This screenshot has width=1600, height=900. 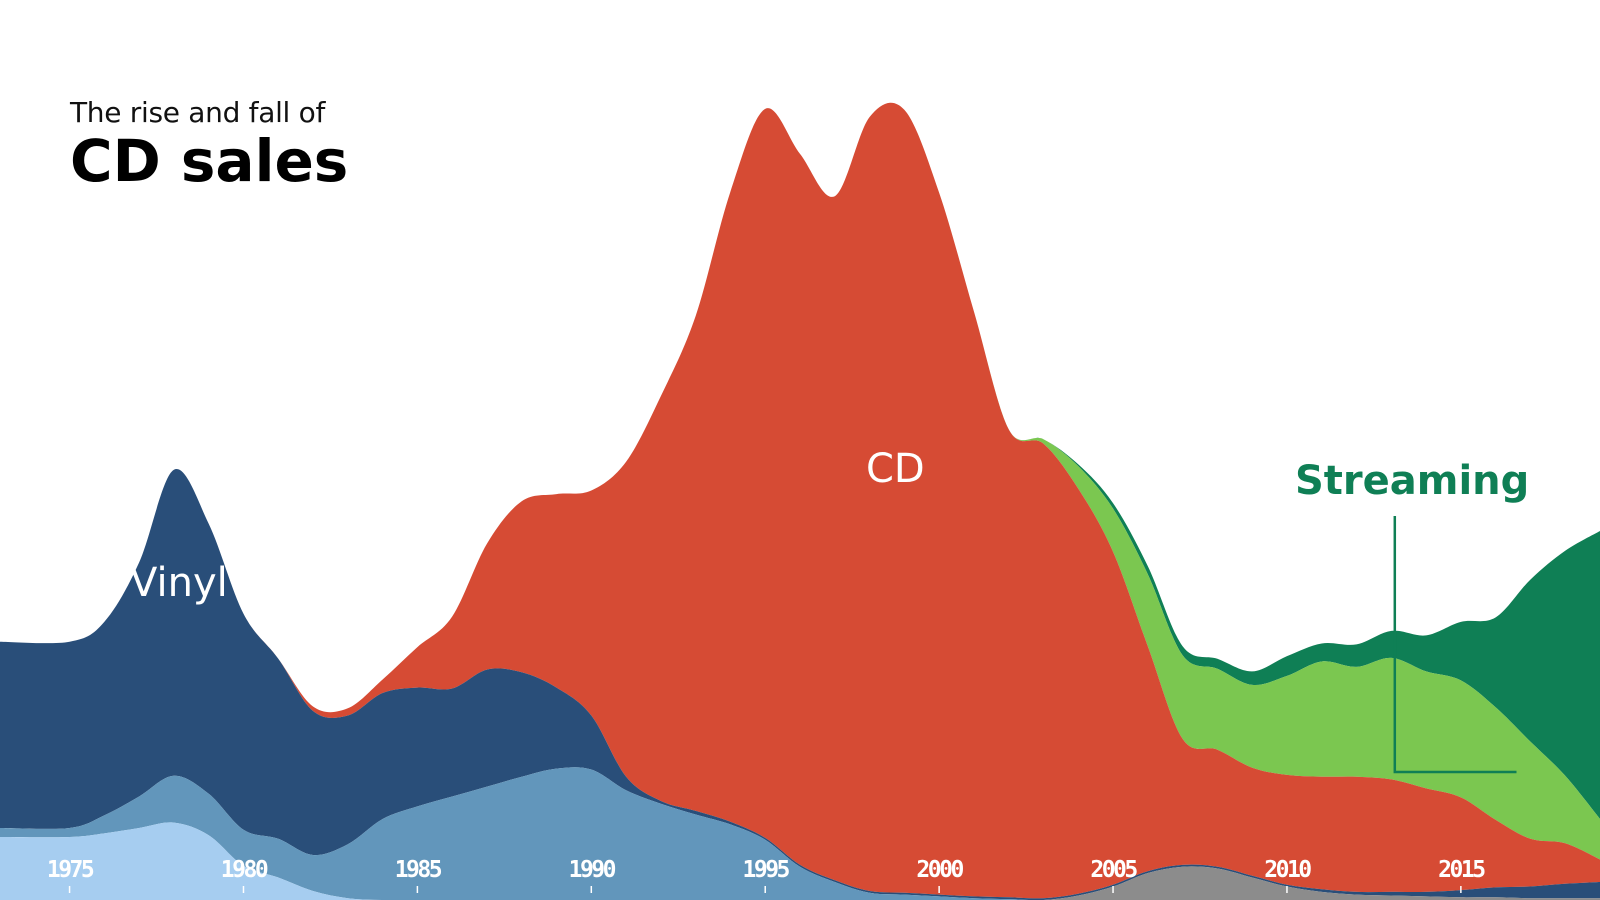 I want to click on series-area-other, so click(x=800, y=883).